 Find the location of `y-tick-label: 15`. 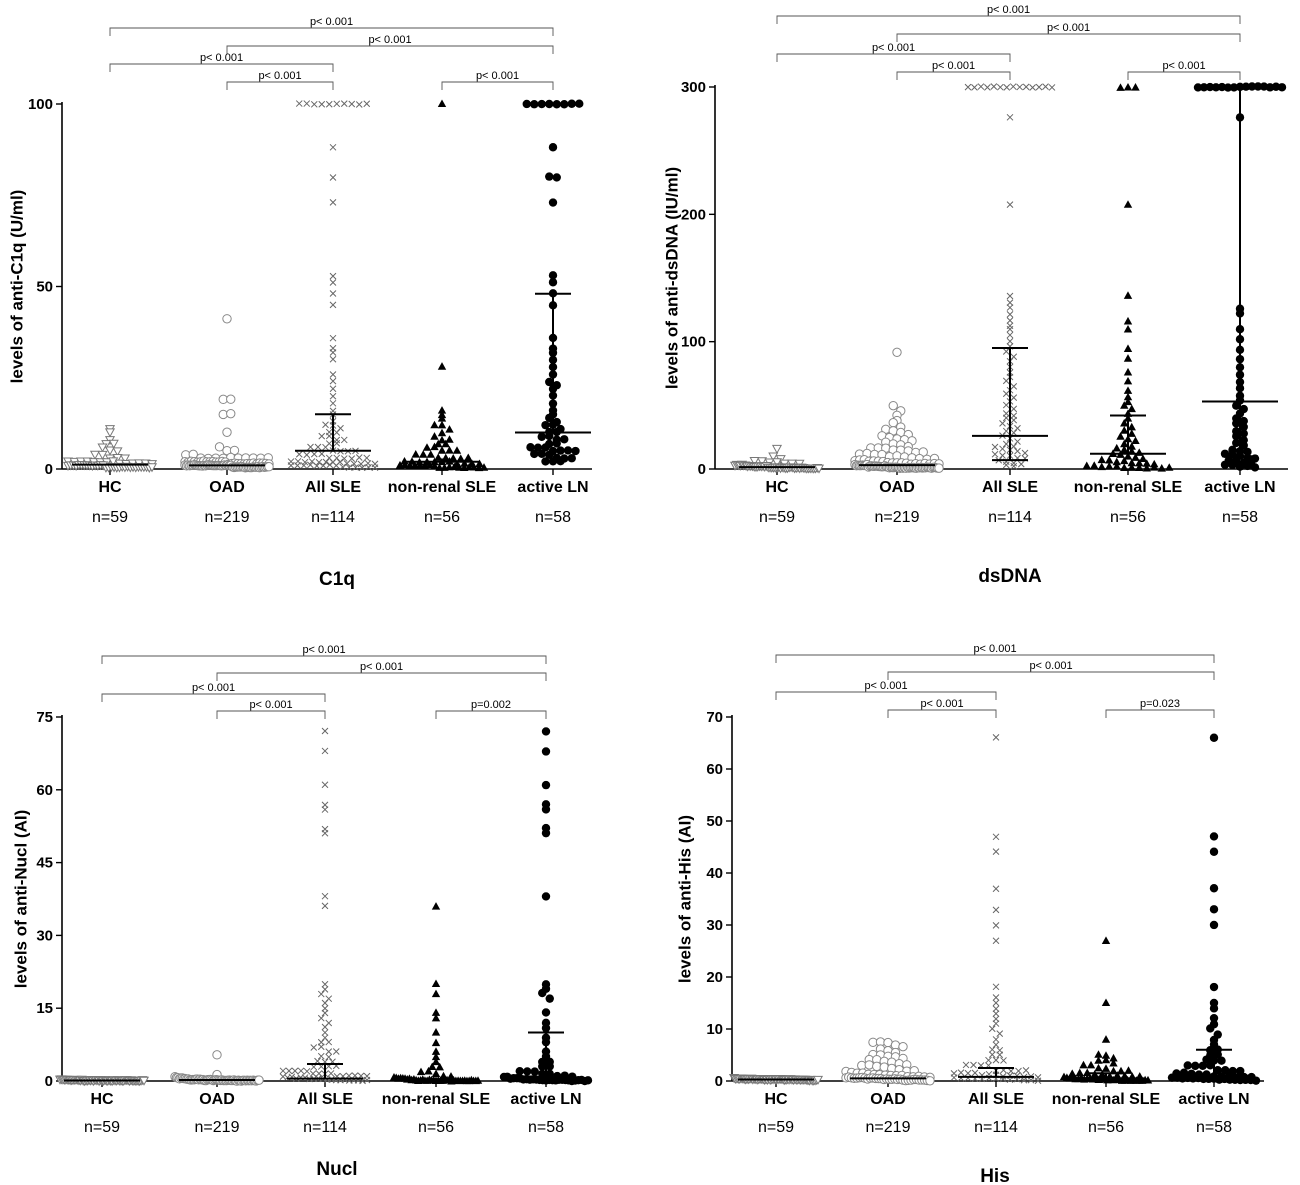

y-tick-label: 15 is located at coordinates (44, 1008).